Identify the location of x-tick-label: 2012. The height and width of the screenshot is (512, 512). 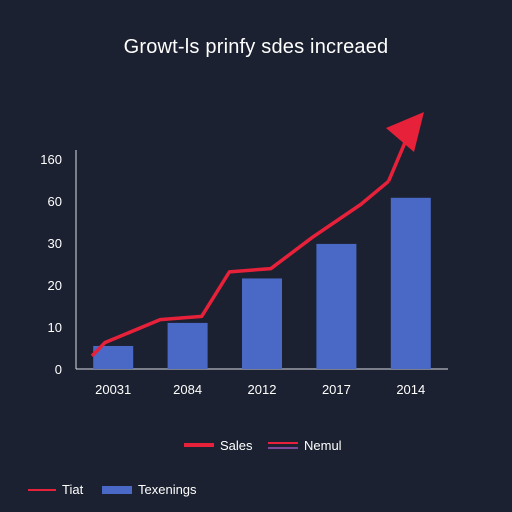
(262, 389).